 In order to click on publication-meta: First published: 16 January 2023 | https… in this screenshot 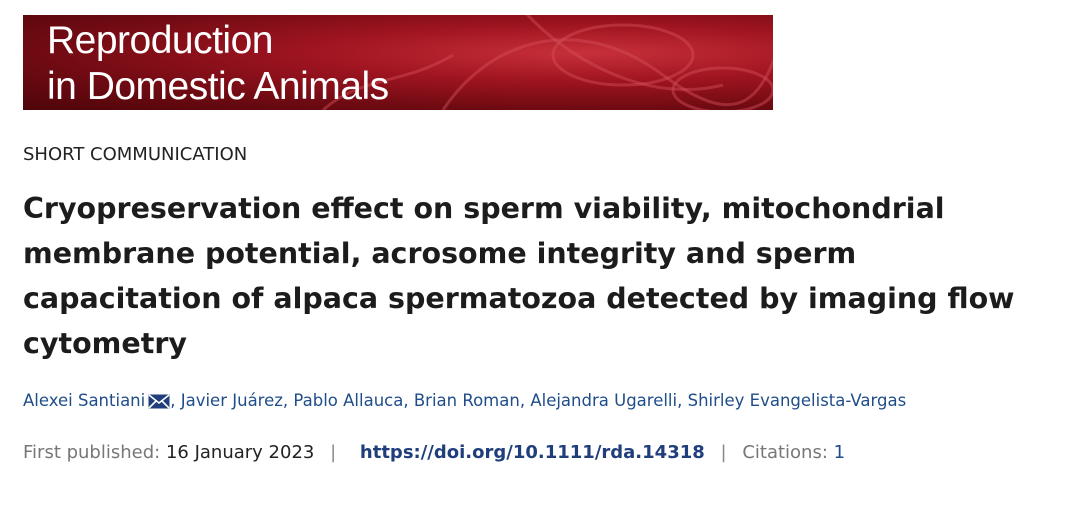, I will do `click(434, 452)`.